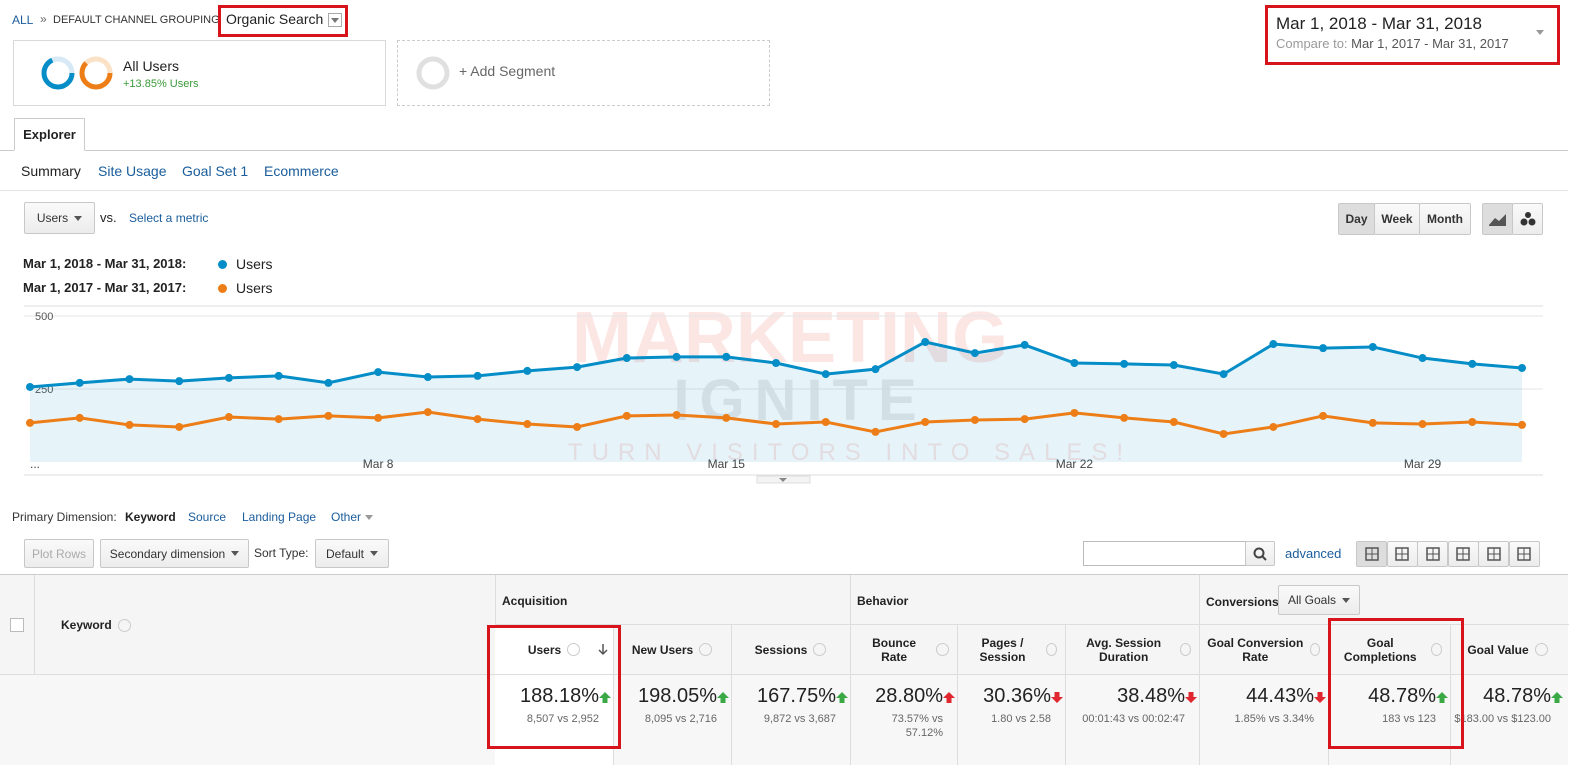 This screenshot has width=1593, height=765. I want to click on dimension-header: Keyword, so click(96, 625).